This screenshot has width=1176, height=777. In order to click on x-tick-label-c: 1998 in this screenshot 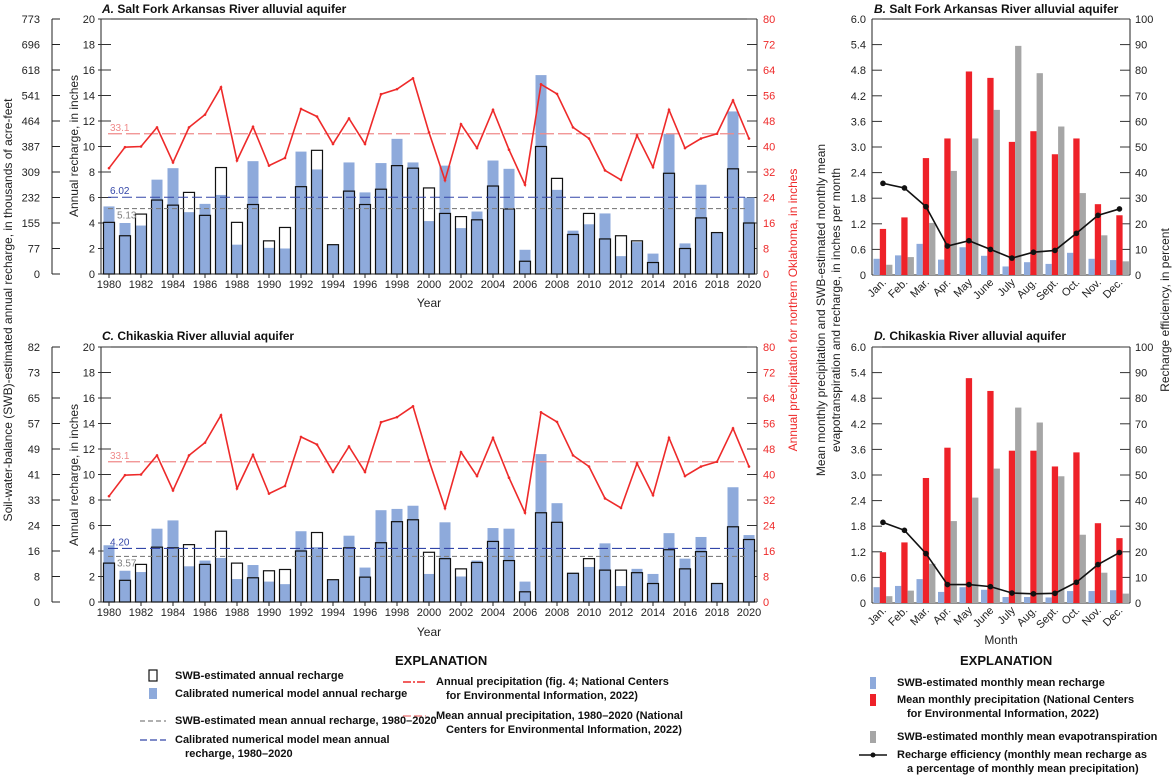, I will do `click(397, 613)`.